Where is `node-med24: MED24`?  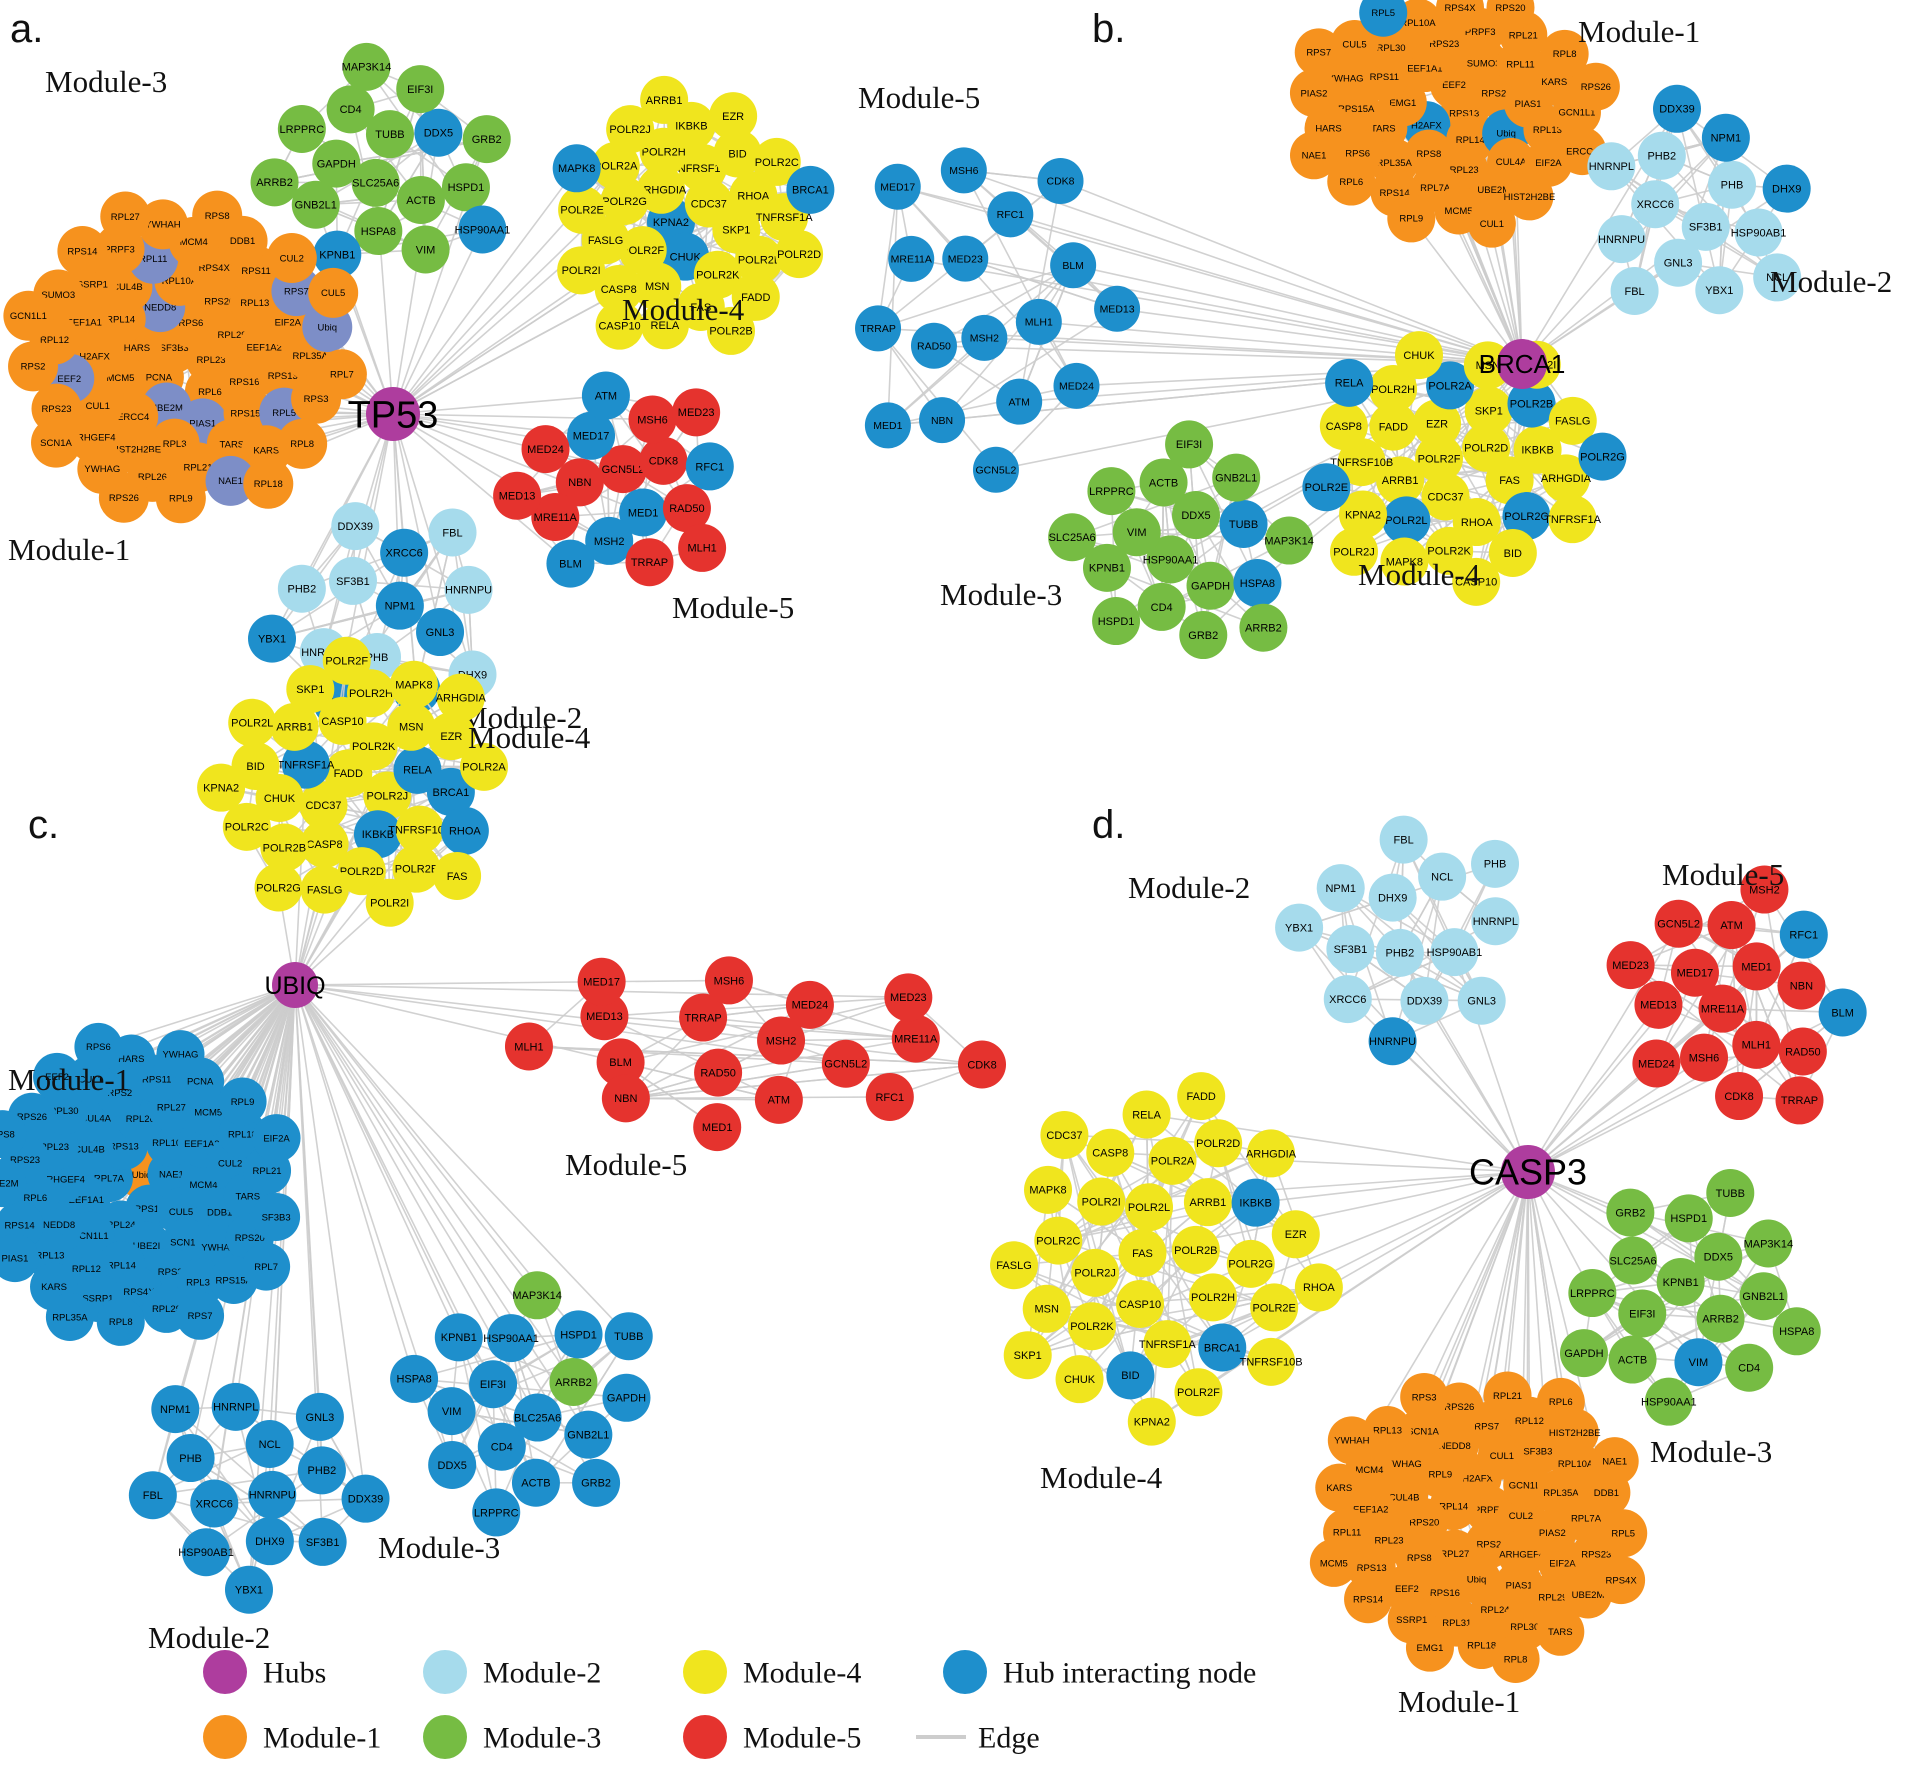 node-med24: MED24 is located at coordinates (1656, 1063).